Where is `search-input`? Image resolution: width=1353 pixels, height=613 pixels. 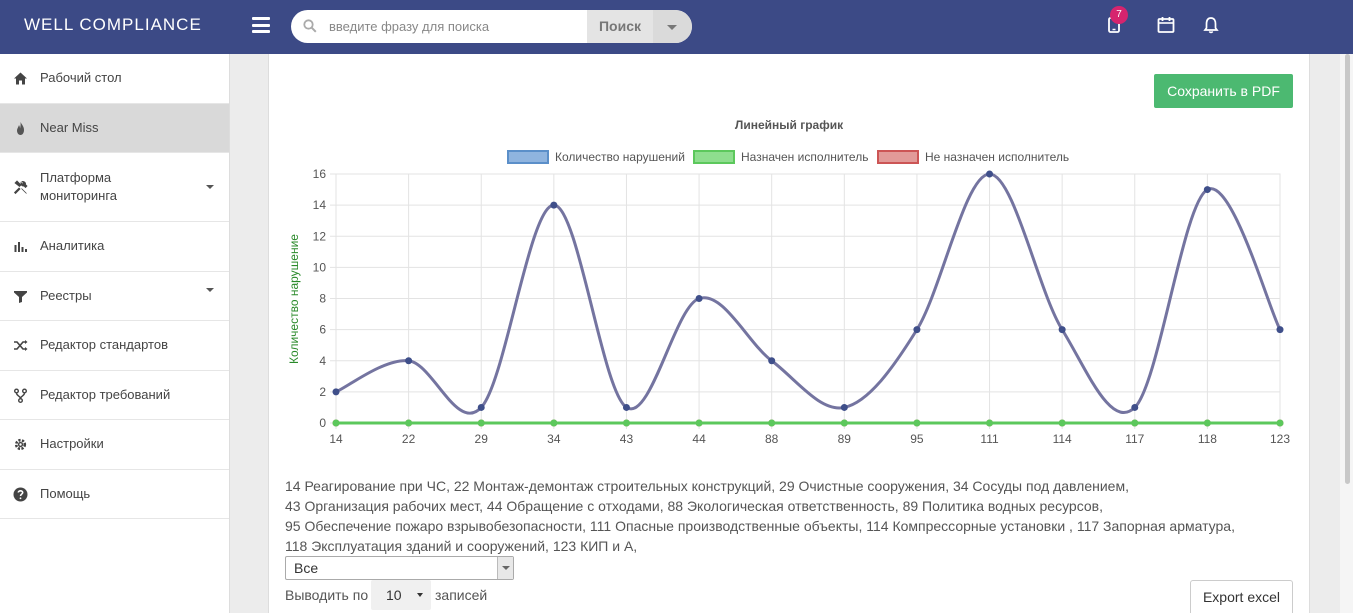
search-input is located at coordinates (454, 26).